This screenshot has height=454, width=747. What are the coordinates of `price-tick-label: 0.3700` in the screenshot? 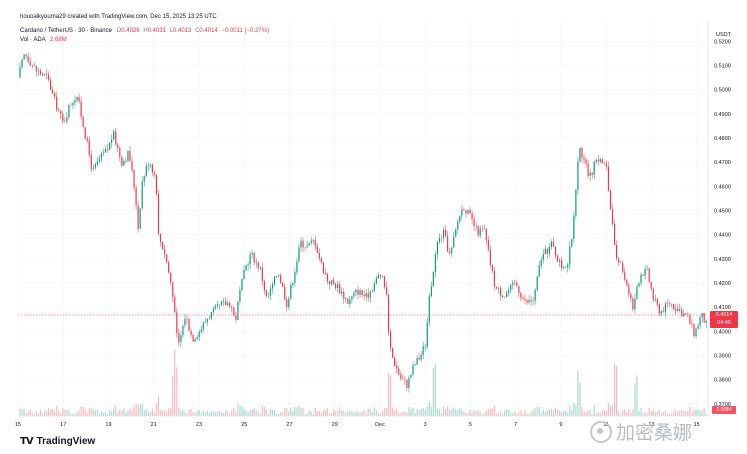 It's located at (722, 405).